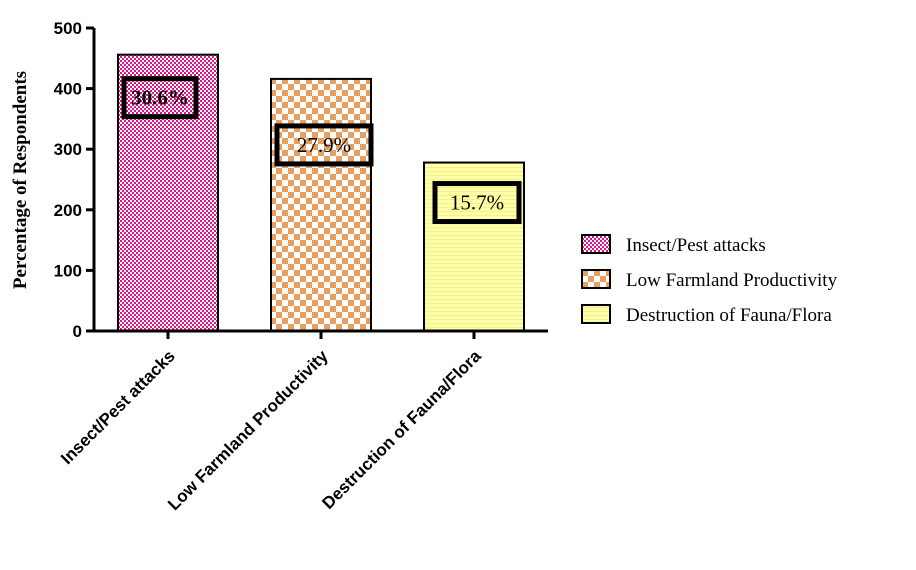 This screenshot has width=916, height=570. Describe the element at coordinates (729, 315) in the screenshot. I see `legend-label-3: Destruction of Fauna/Flora` at that location.